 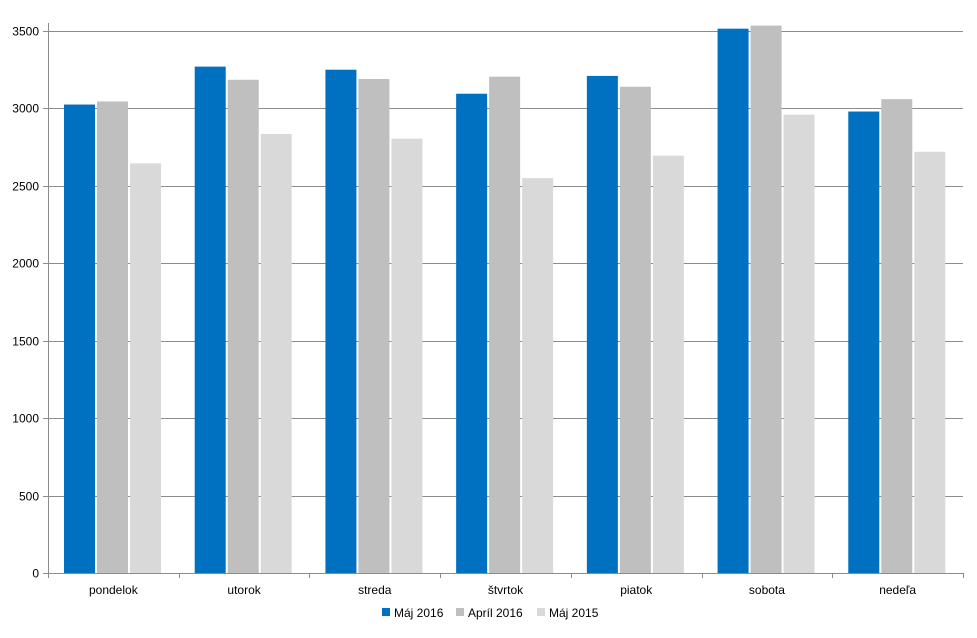 What do you see at coordinates (29, 497) in the screenshot?
I see `y-tick-label: 500` at bounding box center [29, 497].